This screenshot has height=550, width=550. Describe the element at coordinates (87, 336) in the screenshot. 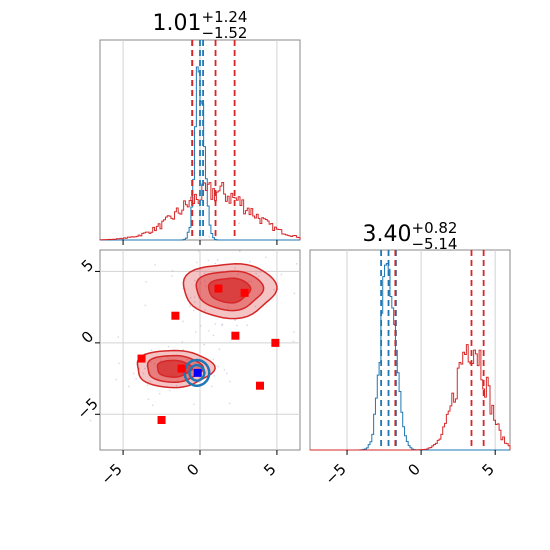

I see `y-tick-label: 0` at that location.